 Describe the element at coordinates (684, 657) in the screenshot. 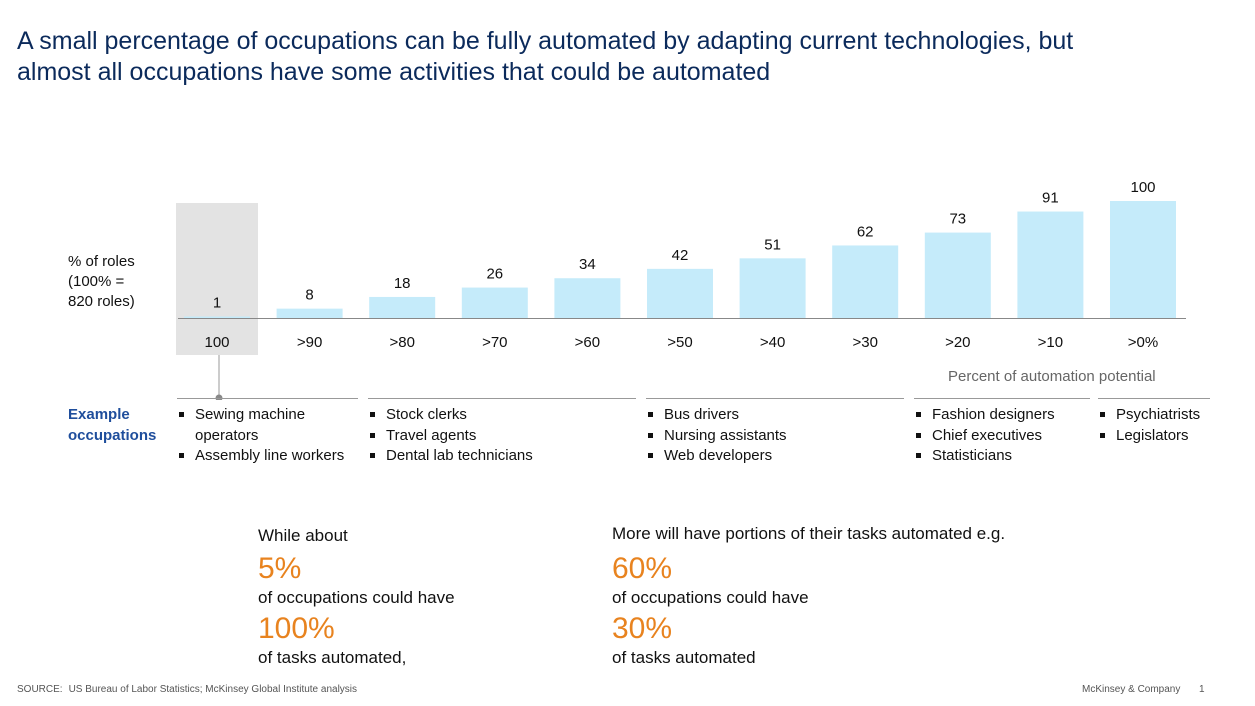

I see `callout-right-end: of tasks automated` at that location.